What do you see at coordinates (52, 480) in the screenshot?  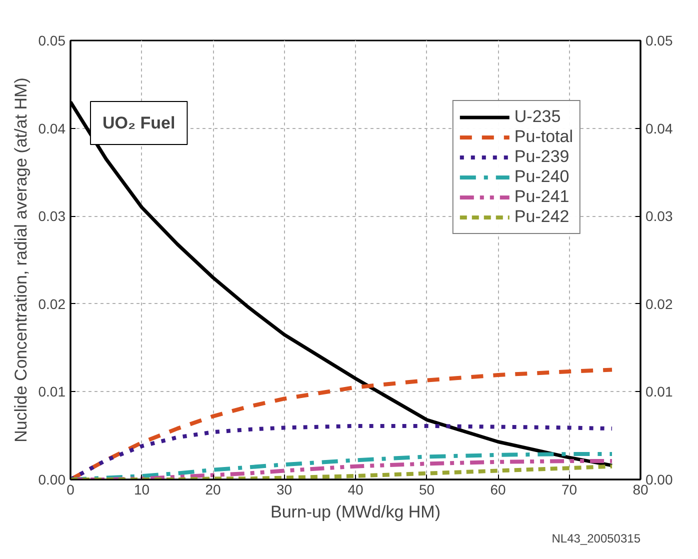 I see `y-tick-label: 0.00` at bounding box center [52, 480].